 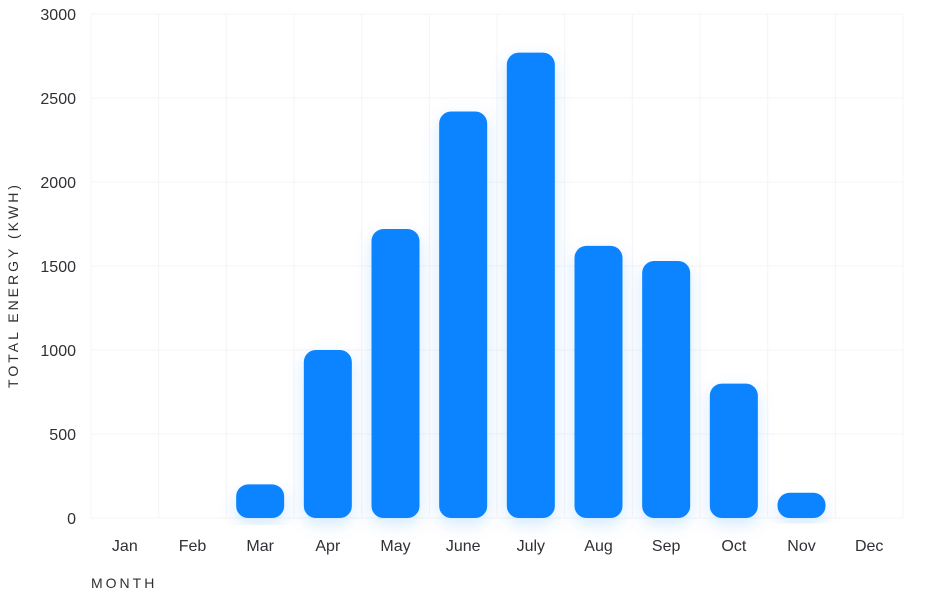 I want to click on bar-mar, so click(x=260, y=501).